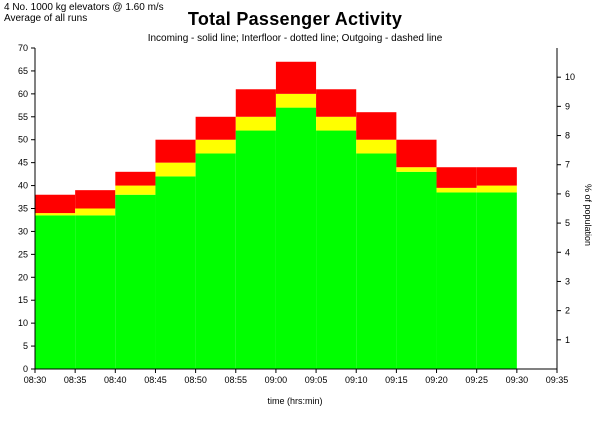 The image size is (602, 441). I want to click on x-tick-label-0930: 09:30, so click(517, 380).